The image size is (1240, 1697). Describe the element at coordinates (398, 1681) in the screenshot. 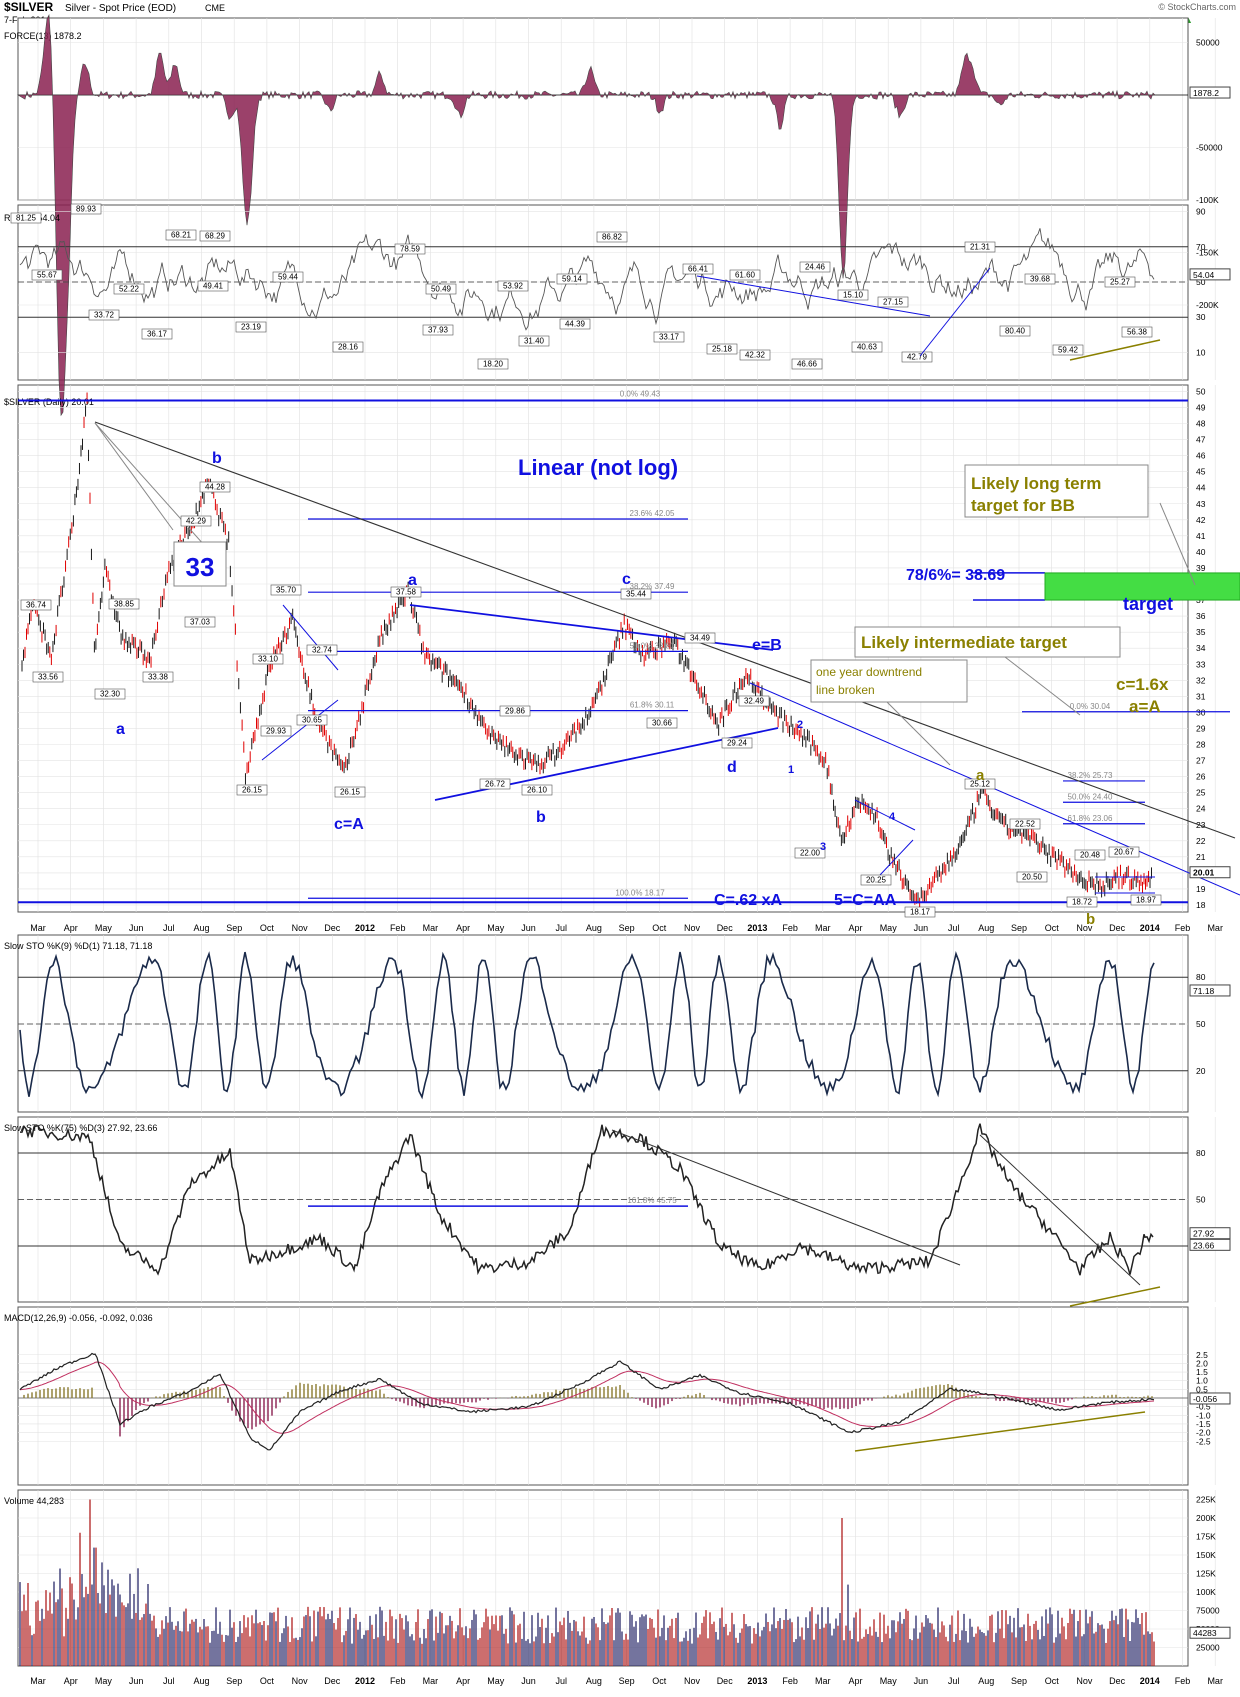

I see `volume-month-label-11: Feb` at that location.